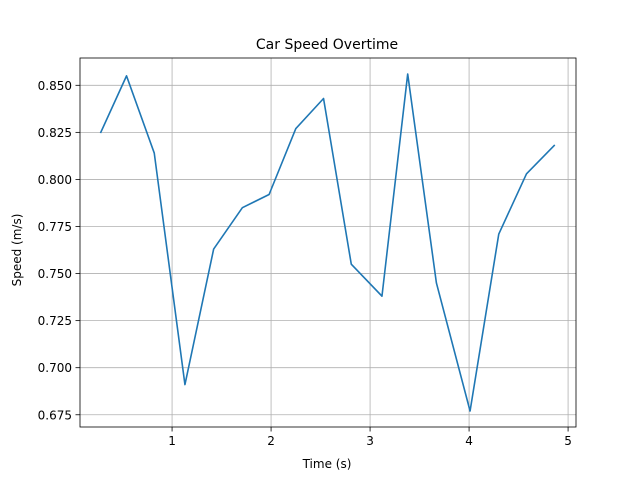  Describe the element at coordinates (55, 227) in the screenshot. I see `y-tick-label: 0.775` at that location.